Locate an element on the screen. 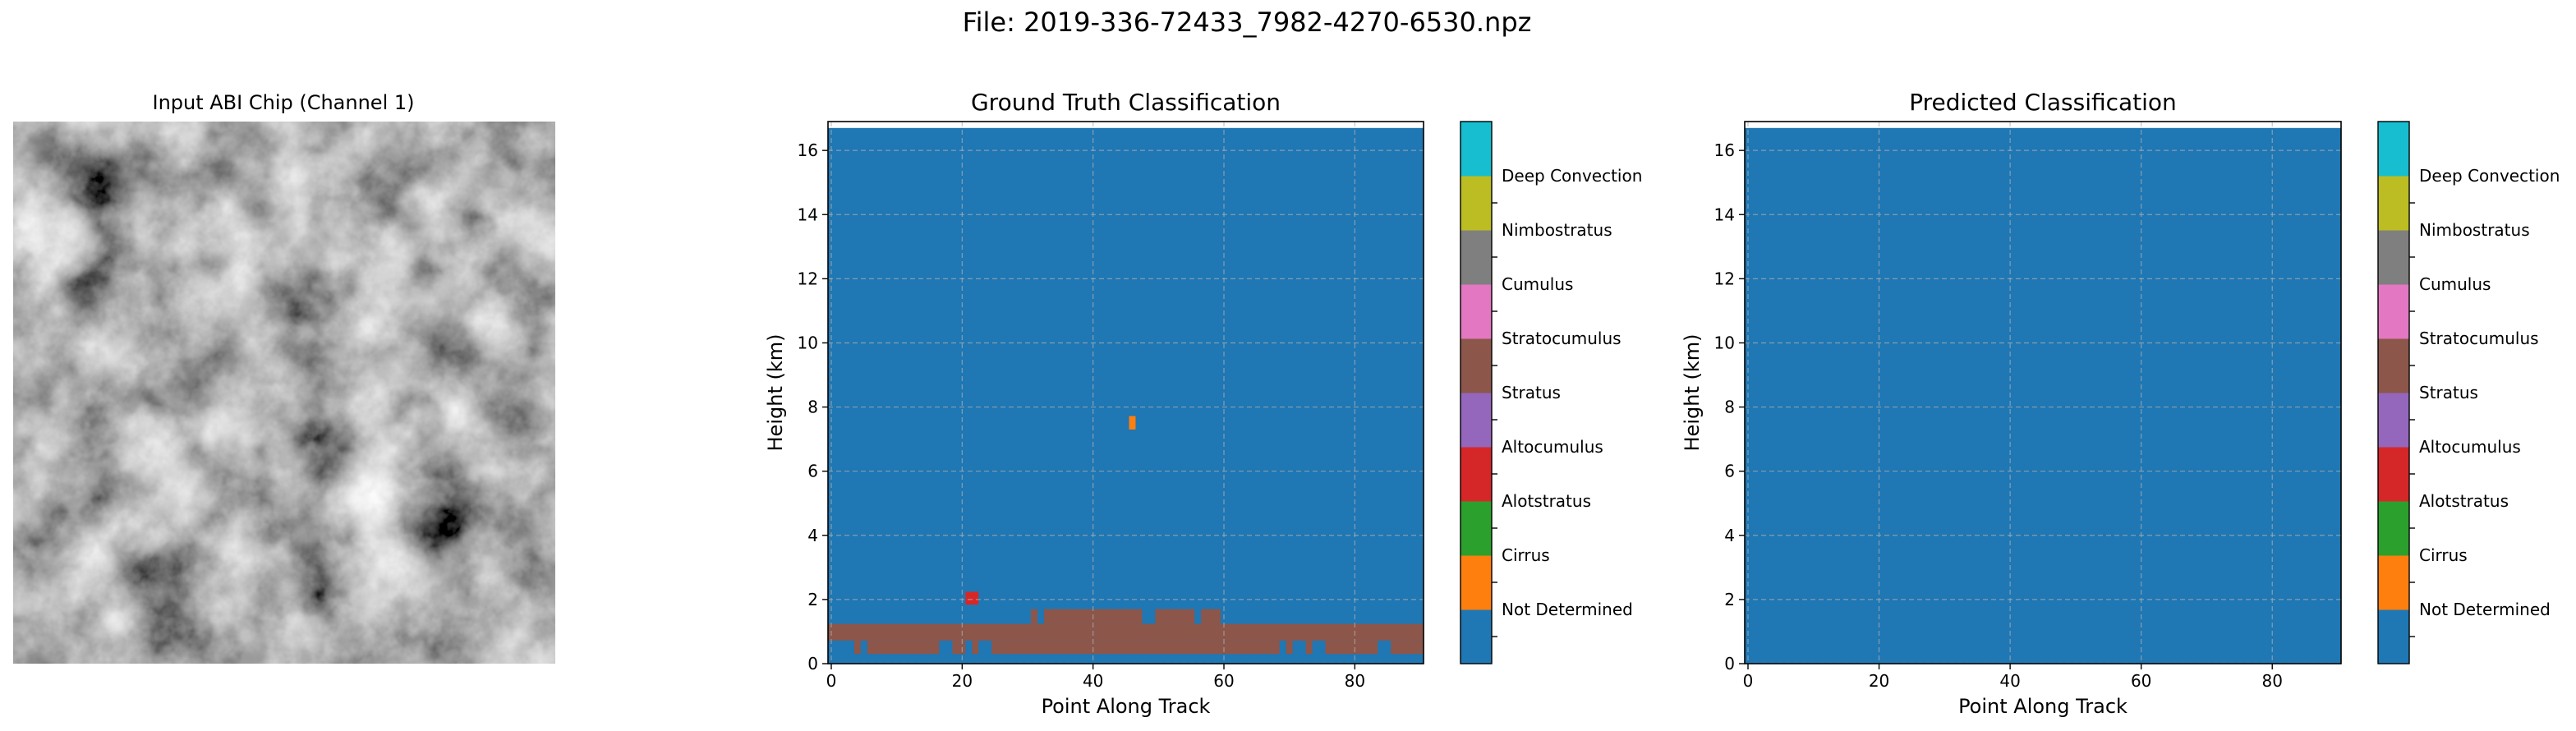 This screenshot has width=2576, height=731. colorbar-label: Nimbostratus is located at coordinates (1557, 230).